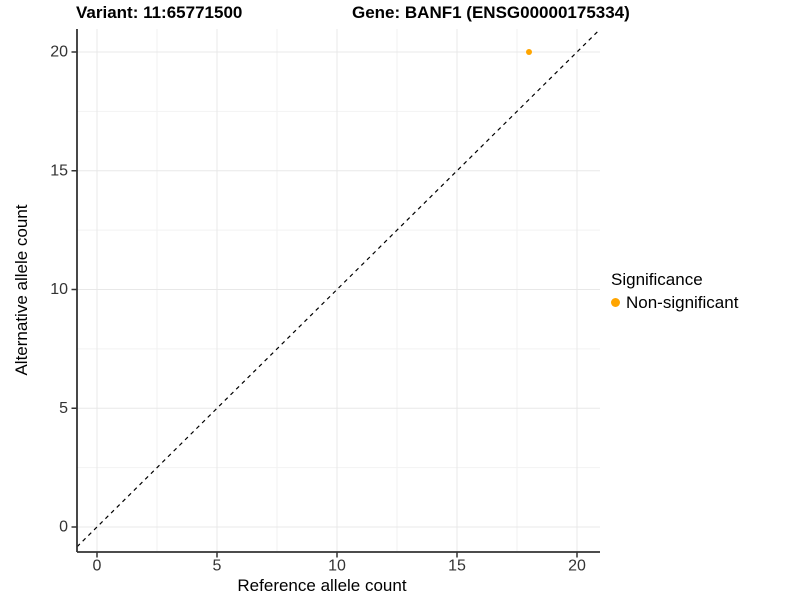  Describe the element at coordinates (21, 290) in the screenshot. I see `y-axis-title: Alternative allele count` at that location.